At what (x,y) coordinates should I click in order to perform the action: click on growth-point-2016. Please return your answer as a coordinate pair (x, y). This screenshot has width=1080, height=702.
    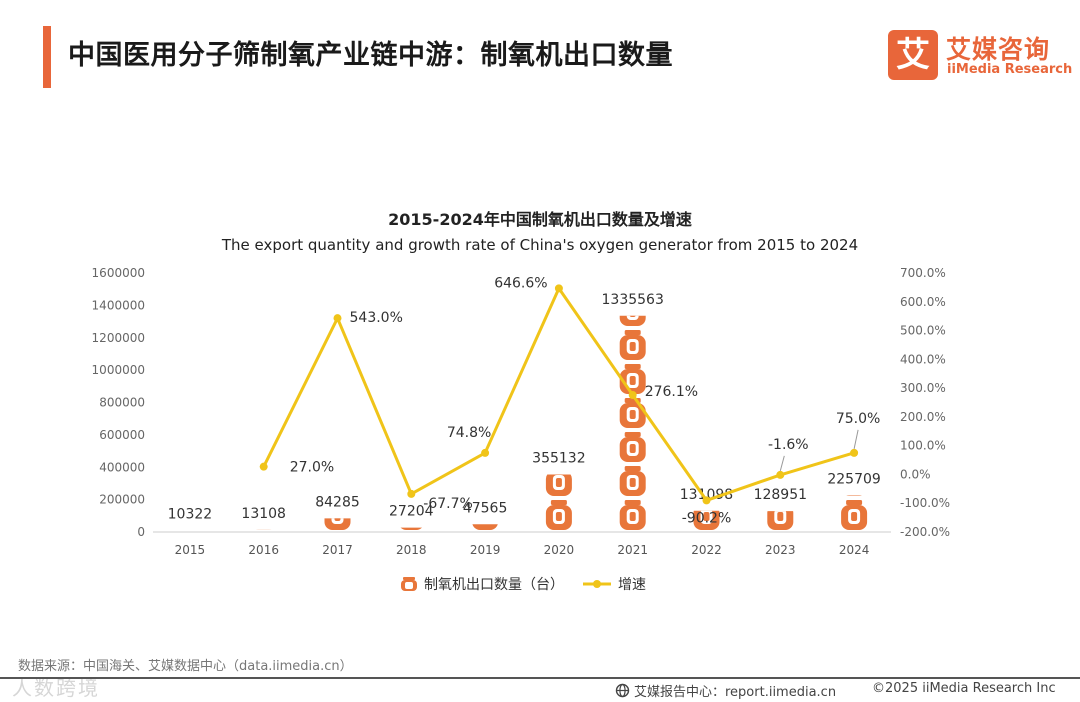
    Looking at the image, I should click on (263, 466).